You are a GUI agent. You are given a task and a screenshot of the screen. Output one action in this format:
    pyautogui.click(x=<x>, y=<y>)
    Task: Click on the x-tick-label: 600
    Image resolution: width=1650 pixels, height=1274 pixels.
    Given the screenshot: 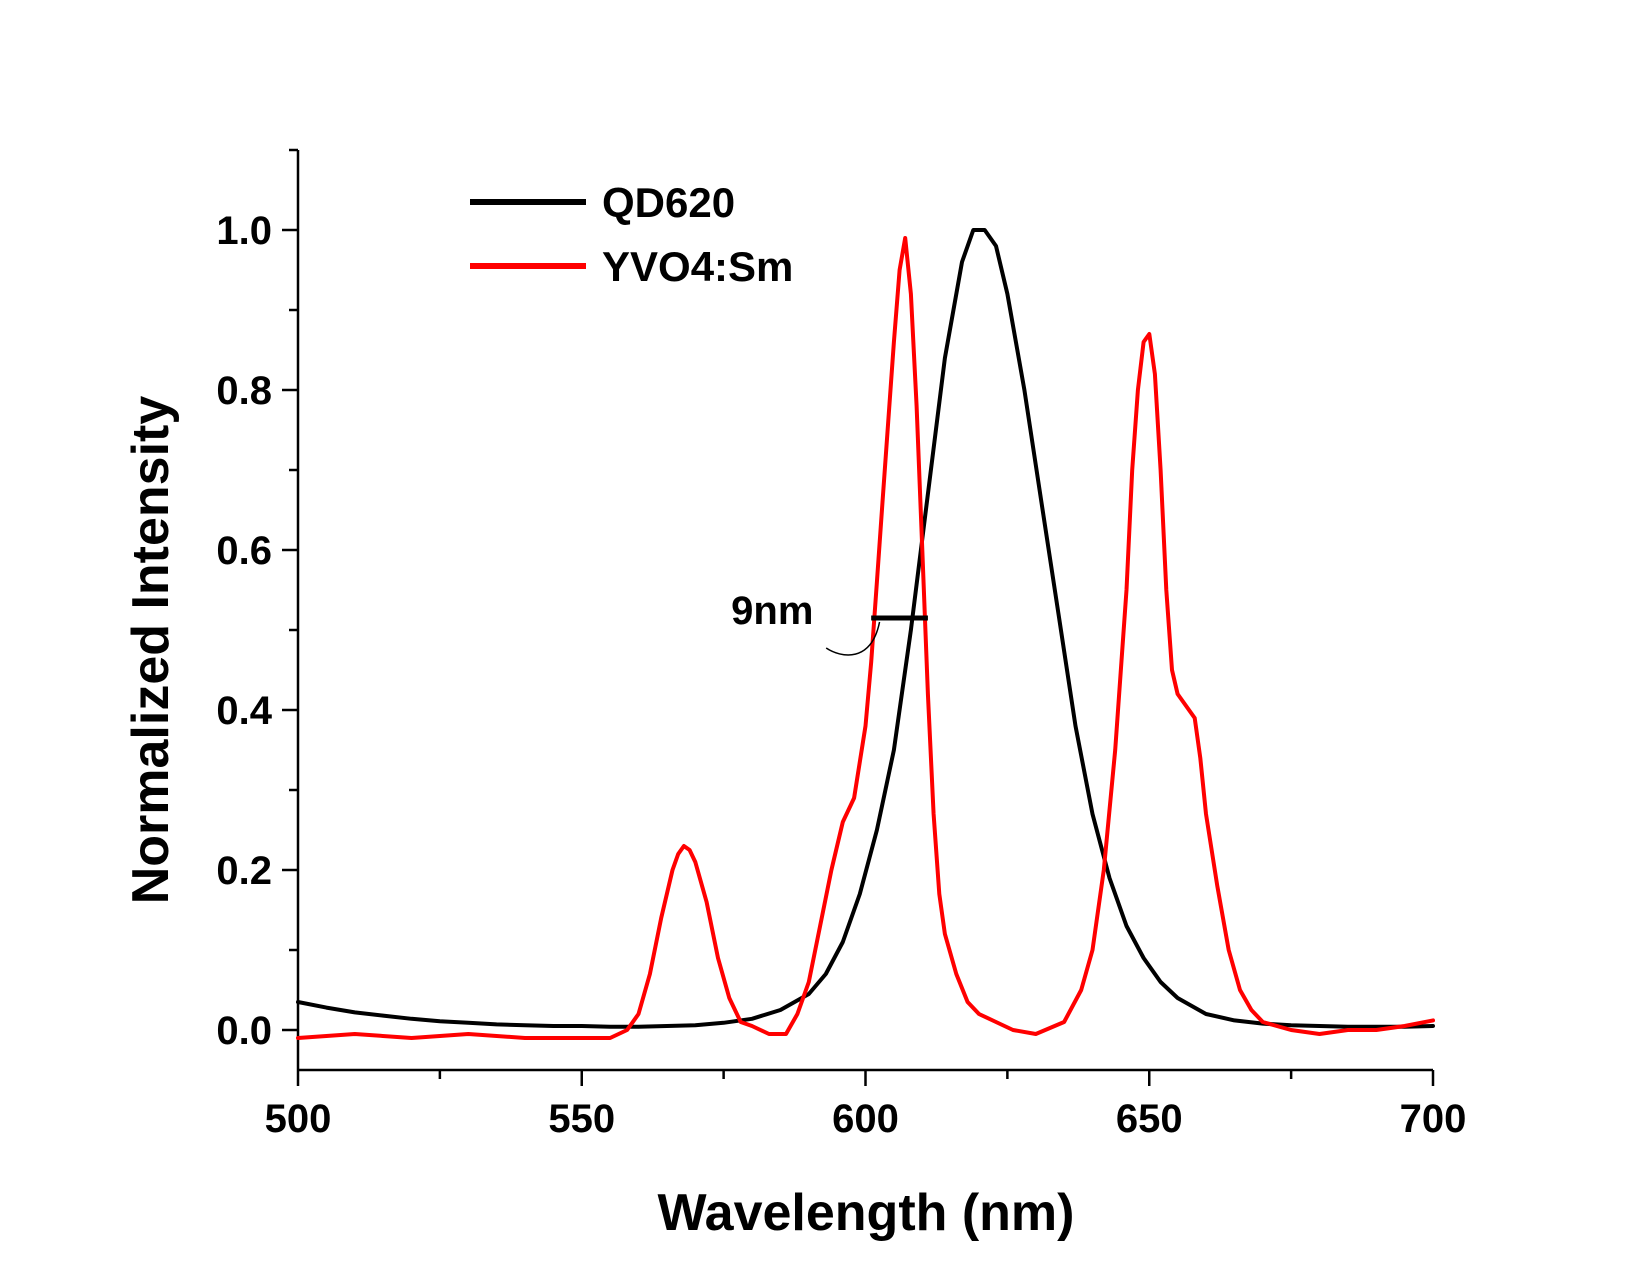 What is the action you would take?
    pyautogui.click(x=865, y=1119)
    